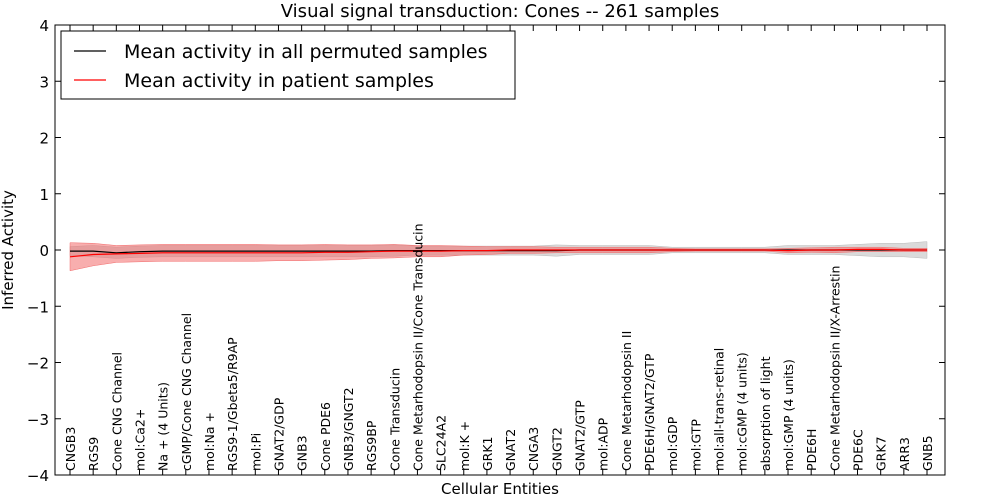 The image size is (1000, 500). What do you see at coordinates (533, 449) in the screenshot?
I see `x-tick-label: CNGA3` at bounding box center [533, 449].